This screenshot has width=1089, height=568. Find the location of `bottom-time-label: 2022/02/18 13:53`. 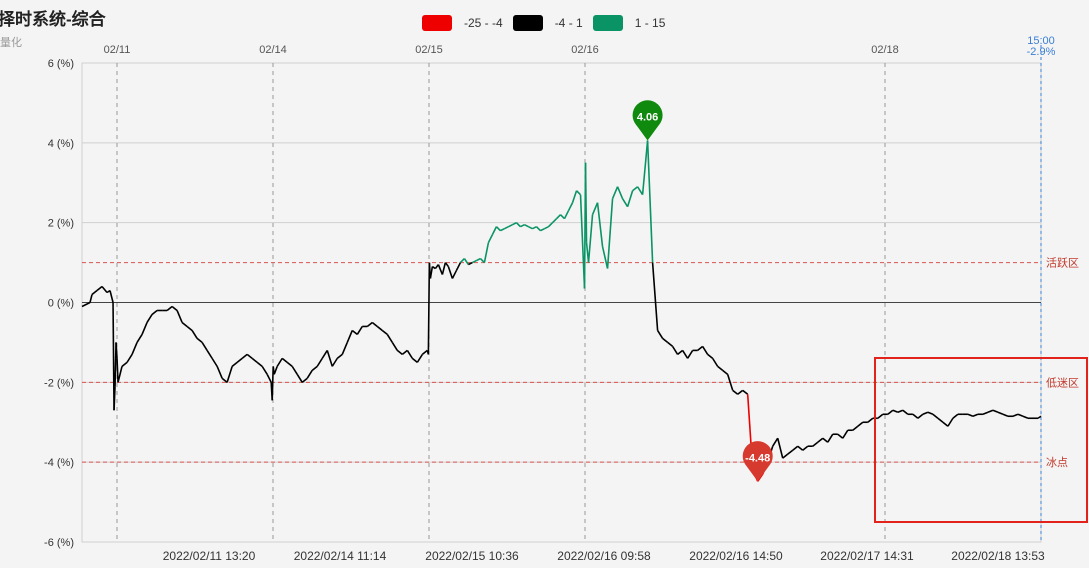

bottom-time-label: 2022/02/18 13:53 is located at coordinates (998, 556).